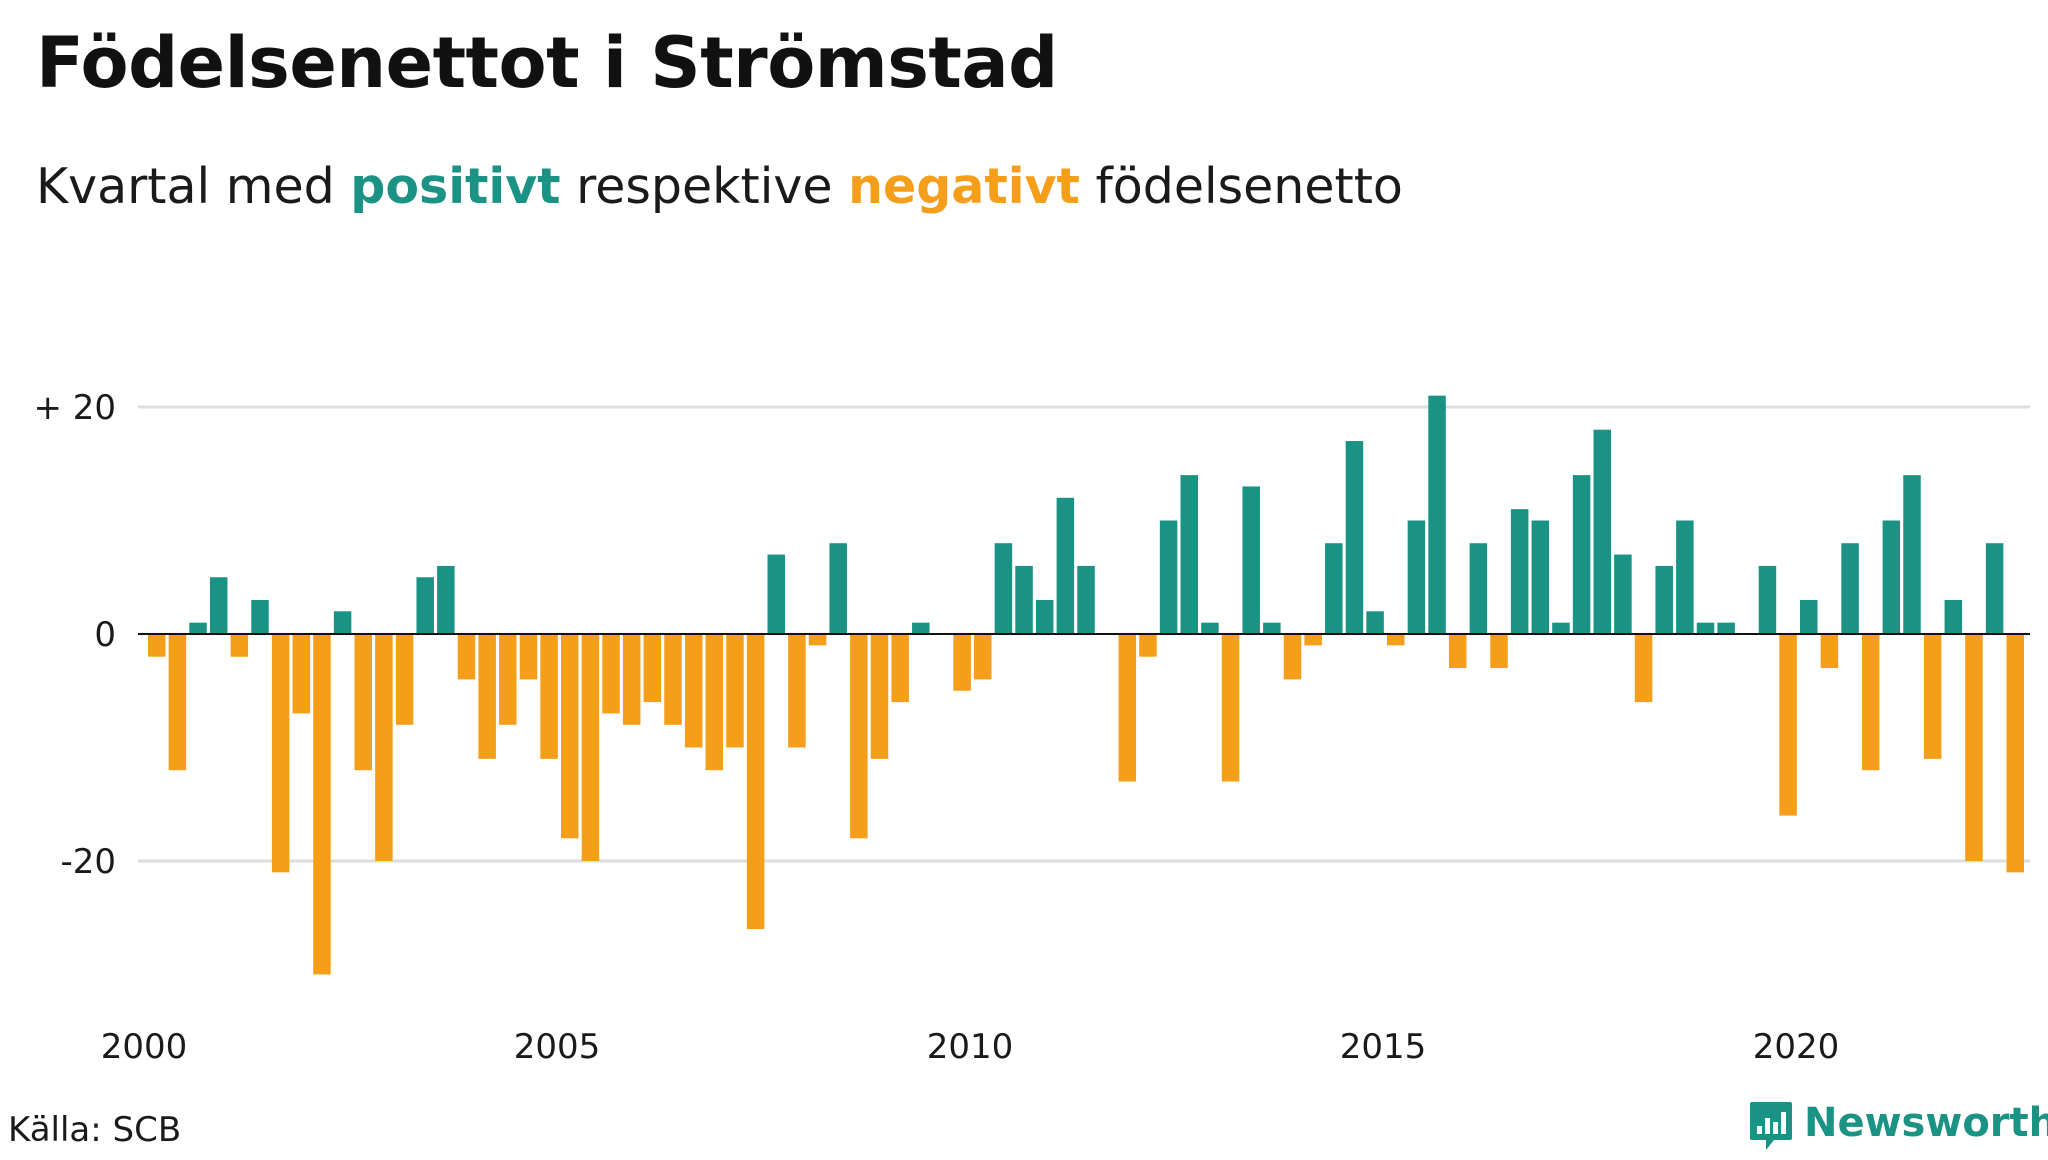 This screenshot has width=2048, height=1160. I want to click on x-tick-label: 2010, so click(970, 1047).